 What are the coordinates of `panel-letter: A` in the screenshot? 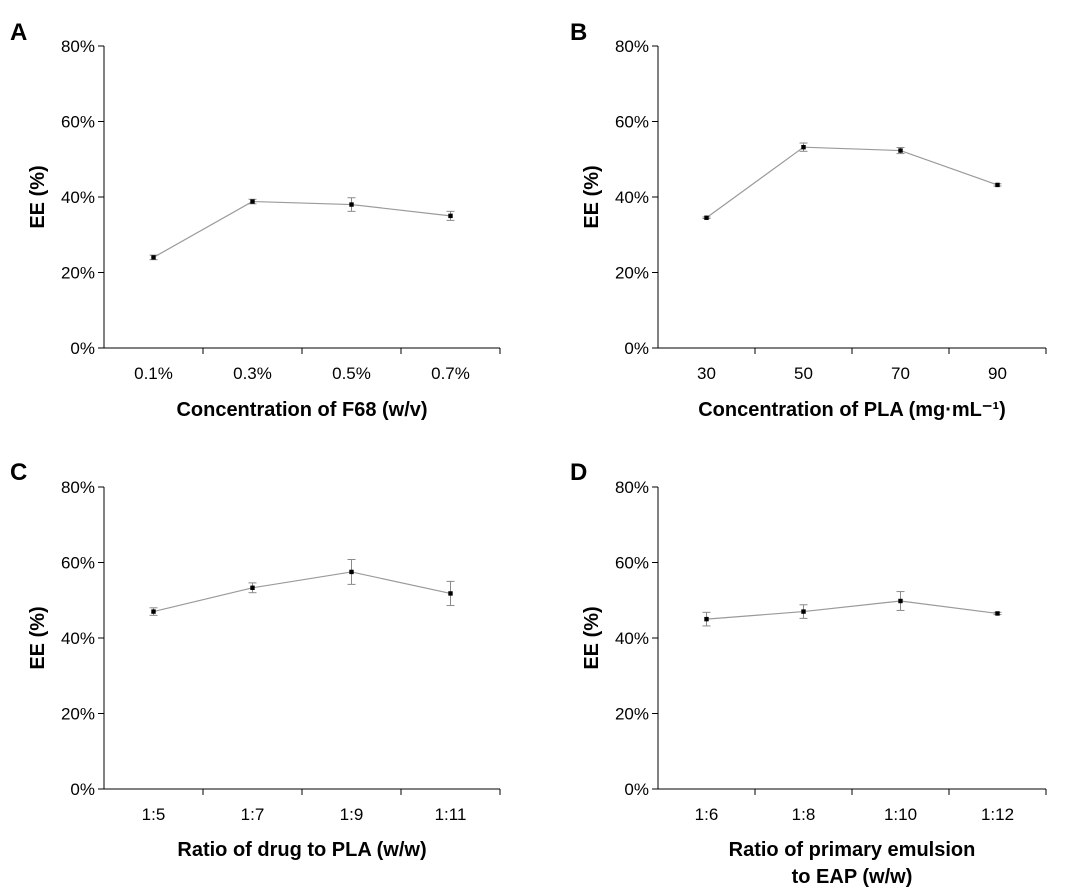 It's located at (18, 32).